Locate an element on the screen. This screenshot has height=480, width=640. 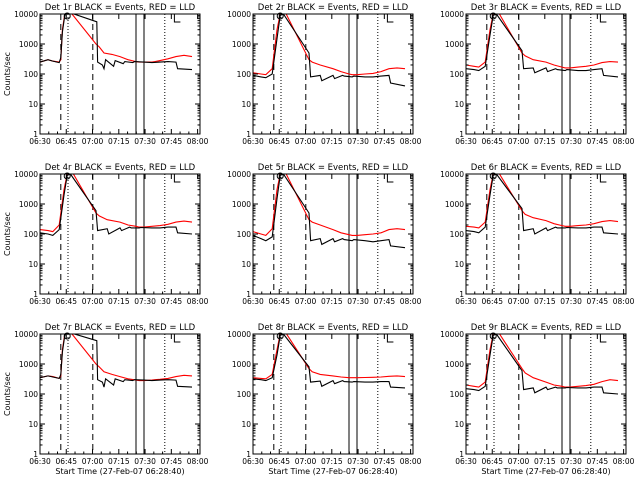
plot-frame is located at coordinates (120, 394).